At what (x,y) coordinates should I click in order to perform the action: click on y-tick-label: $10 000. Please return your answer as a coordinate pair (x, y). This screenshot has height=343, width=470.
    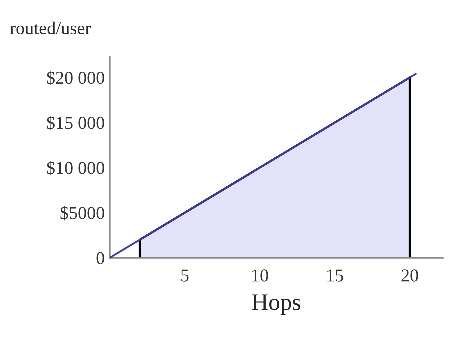
    Looking at the image, I should click on (75, 168).